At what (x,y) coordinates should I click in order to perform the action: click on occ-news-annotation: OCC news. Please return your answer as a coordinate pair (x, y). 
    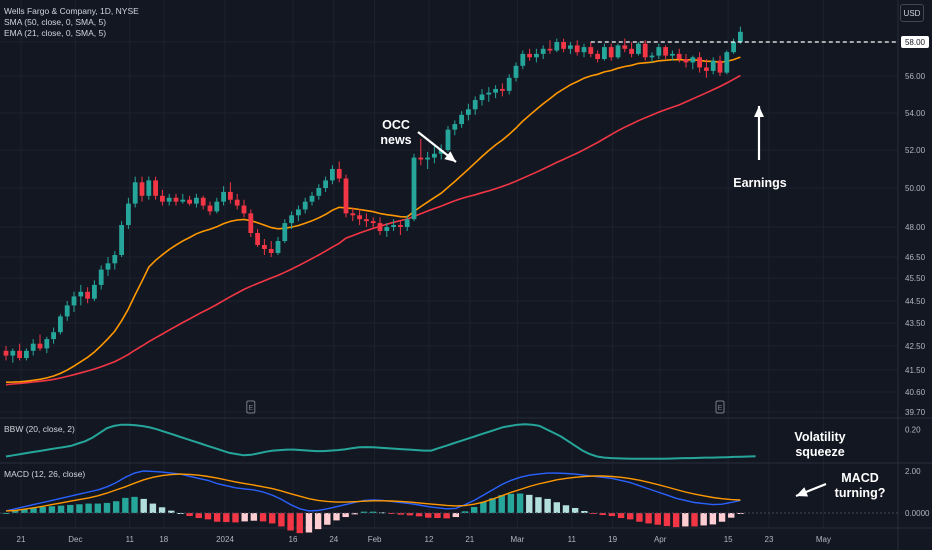
    Looking at the image, I should click on (396, 133).